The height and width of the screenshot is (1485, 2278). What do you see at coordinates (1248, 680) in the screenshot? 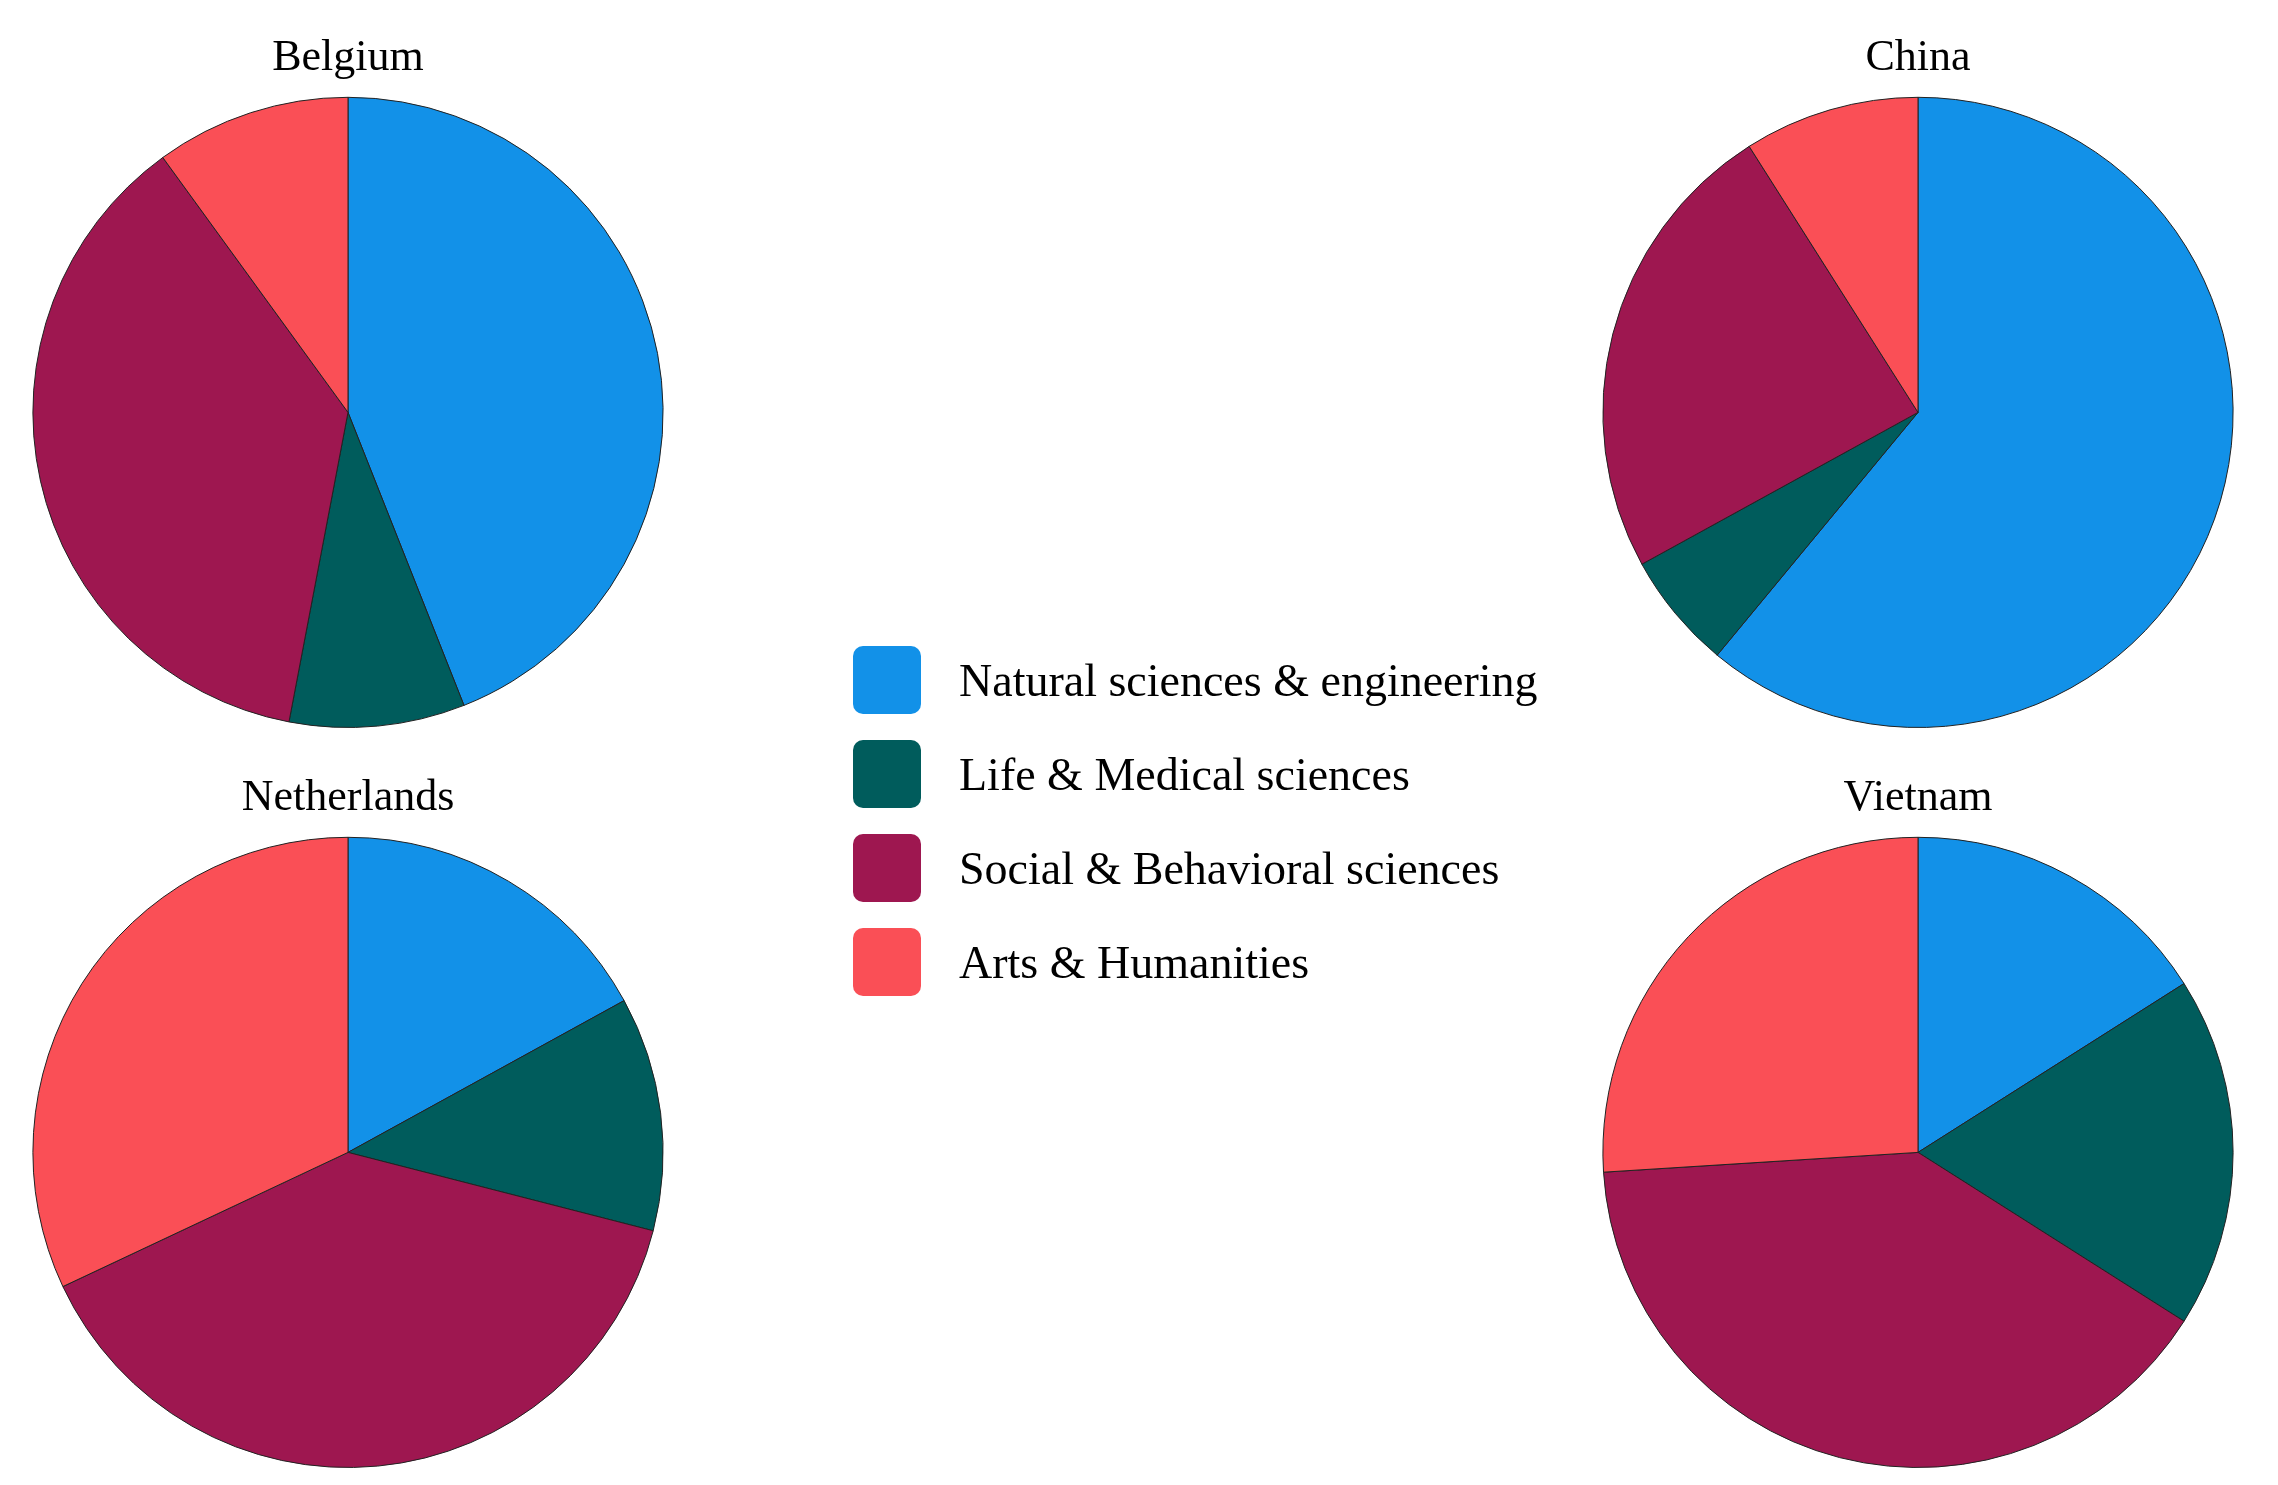
I see `legend-label: Natural sciences & engineering` at bounding box center [1248, 680].